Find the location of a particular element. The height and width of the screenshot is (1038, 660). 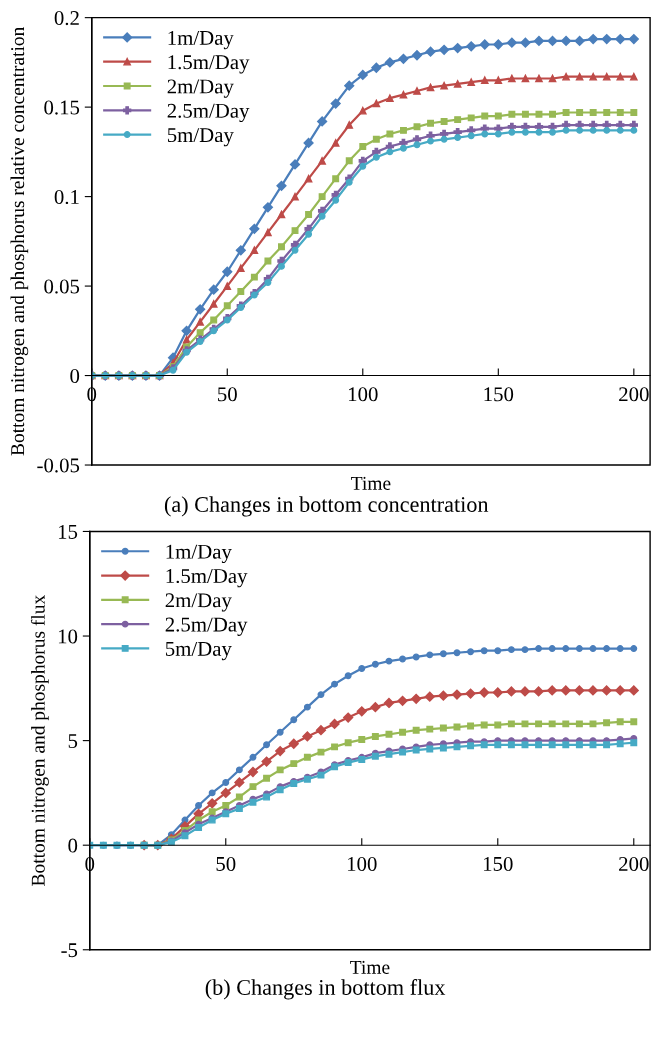

y-tick-label: 0.2 is located at coordinates (66, 18).